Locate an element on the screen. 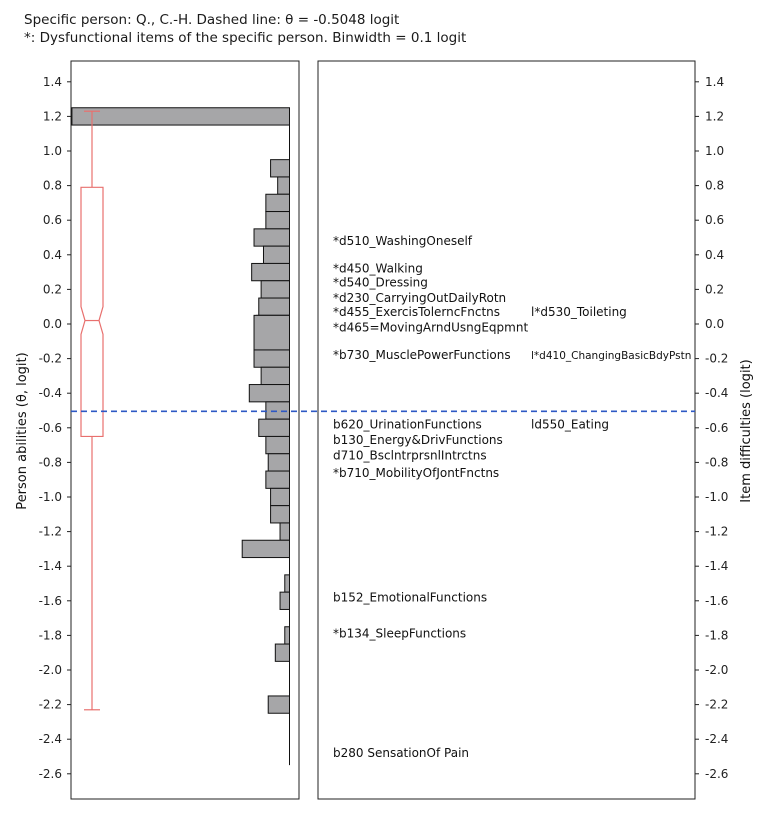 This screenshot has width=767, height=818. left-tick-label: -2.0 is located at coordinates (50, 670).